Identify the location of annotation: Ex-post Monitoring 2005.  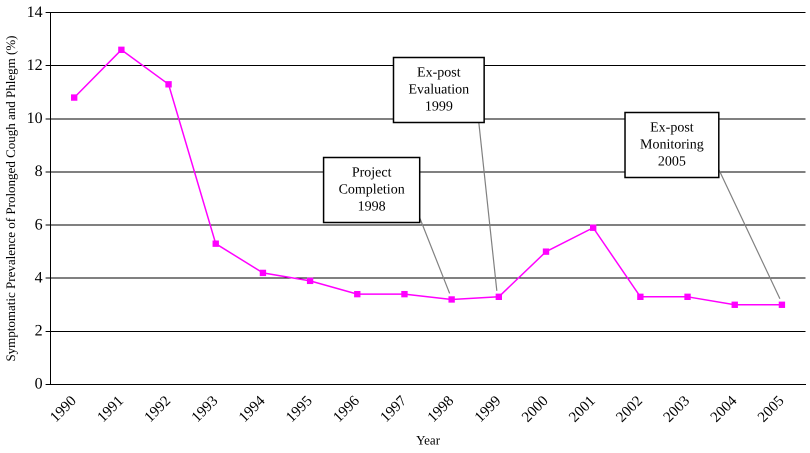
(672, 145).